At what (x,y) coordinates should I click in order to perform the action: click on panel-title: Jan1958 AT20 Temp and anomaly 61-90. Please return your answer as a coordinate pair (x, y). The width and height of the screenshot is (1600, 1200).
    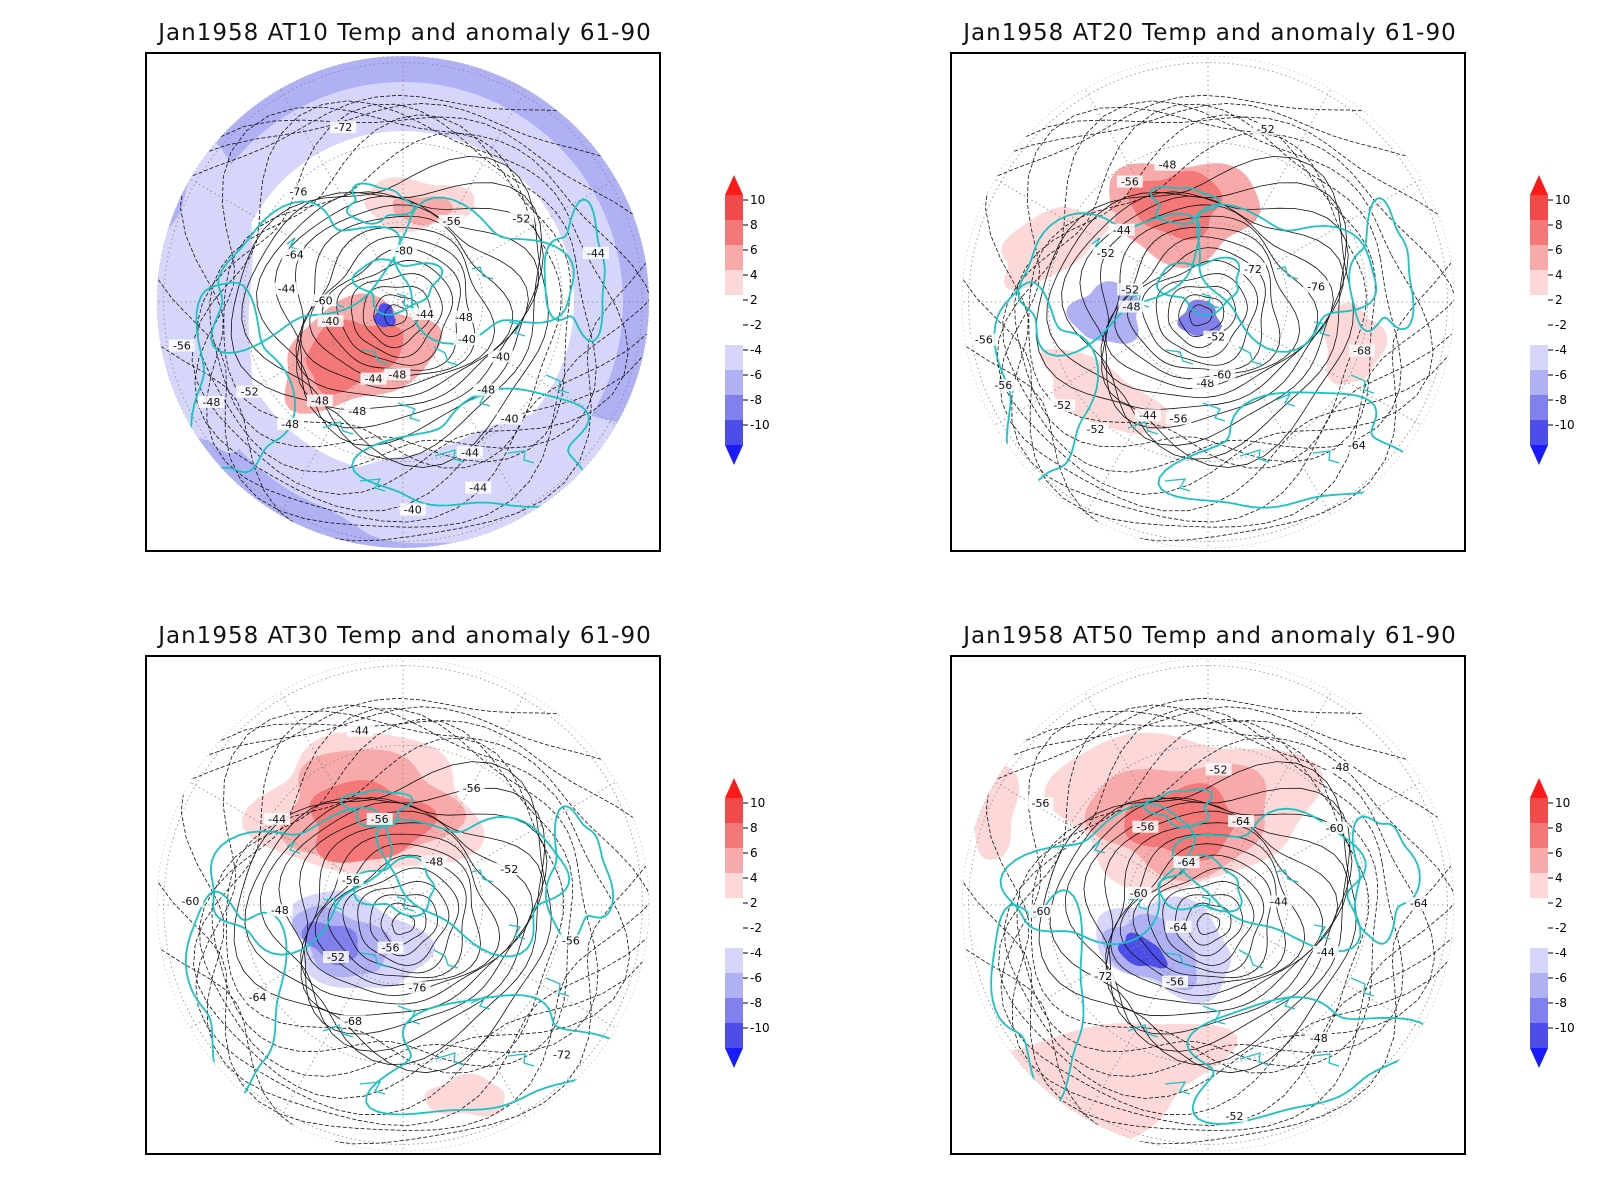
    Looking at the image, I should click on (1210, 33).